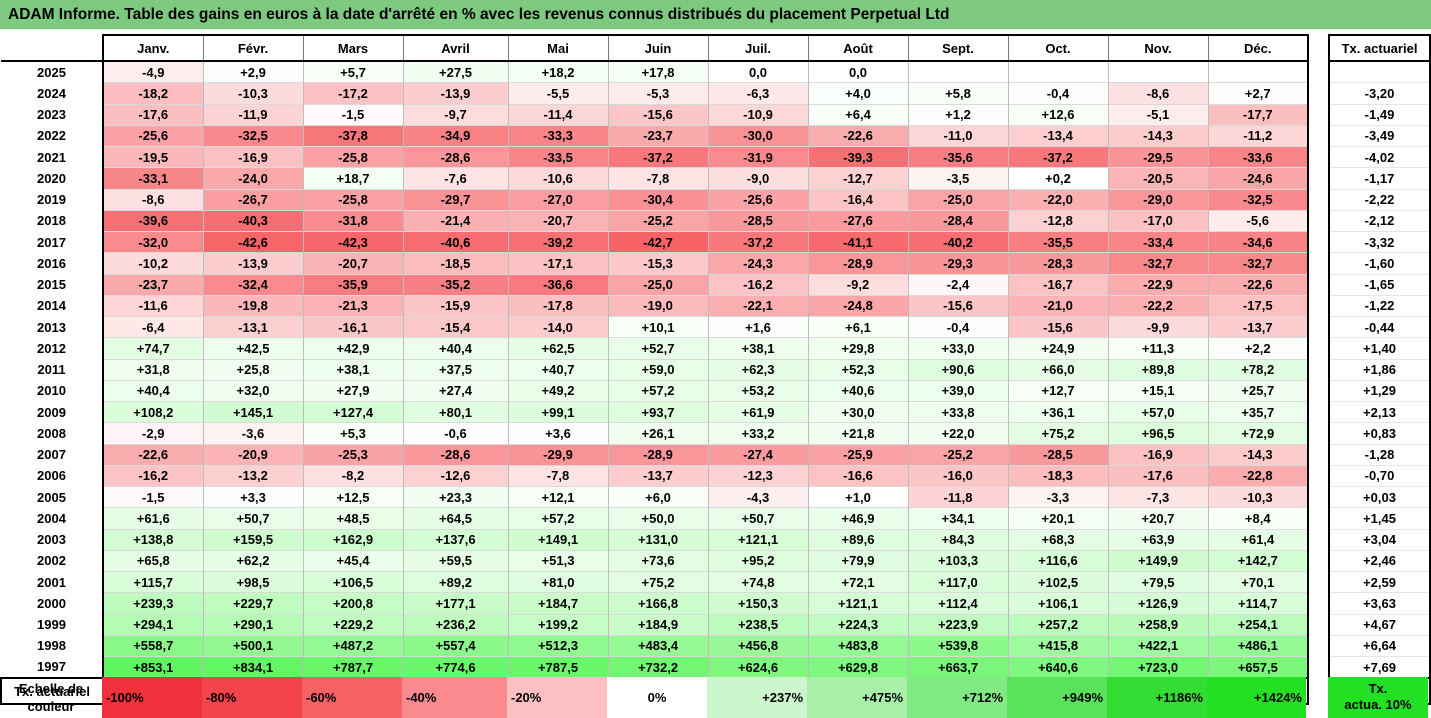 This screenshot has width=1431, height=718. What do you see at coordinates (557, 48) in the screenshot?
I see `month-header: Mai` at bounding box center [557, 48].